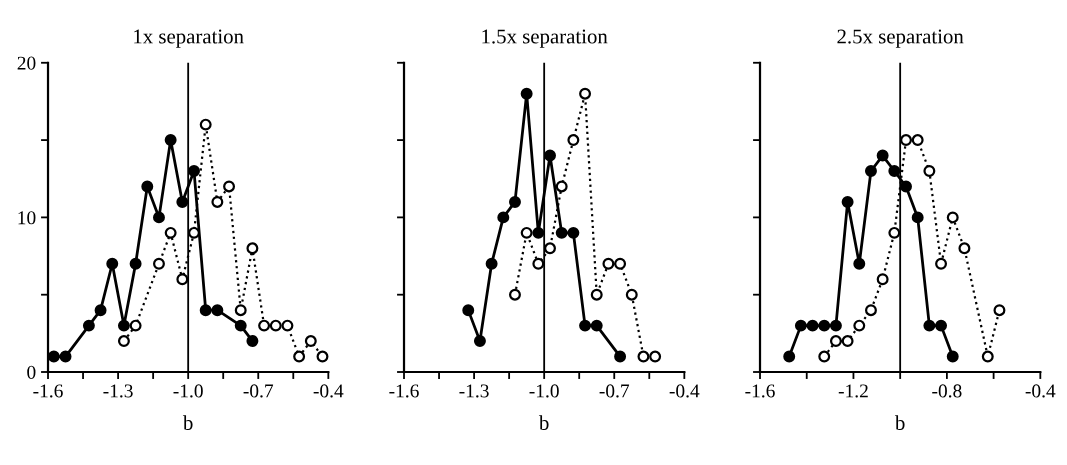  What do you see at coordinates (26, 63) in the screenshot?
I see `y-tick-label: 20` at bounding box center [26, 63].